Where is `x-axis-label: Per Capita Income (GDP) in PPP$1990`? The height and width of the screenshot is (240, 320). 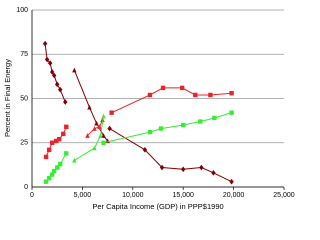
x-axis-label: Per Capita Income (GDP) in PPP$1990 is located at coordinates (157, 206).